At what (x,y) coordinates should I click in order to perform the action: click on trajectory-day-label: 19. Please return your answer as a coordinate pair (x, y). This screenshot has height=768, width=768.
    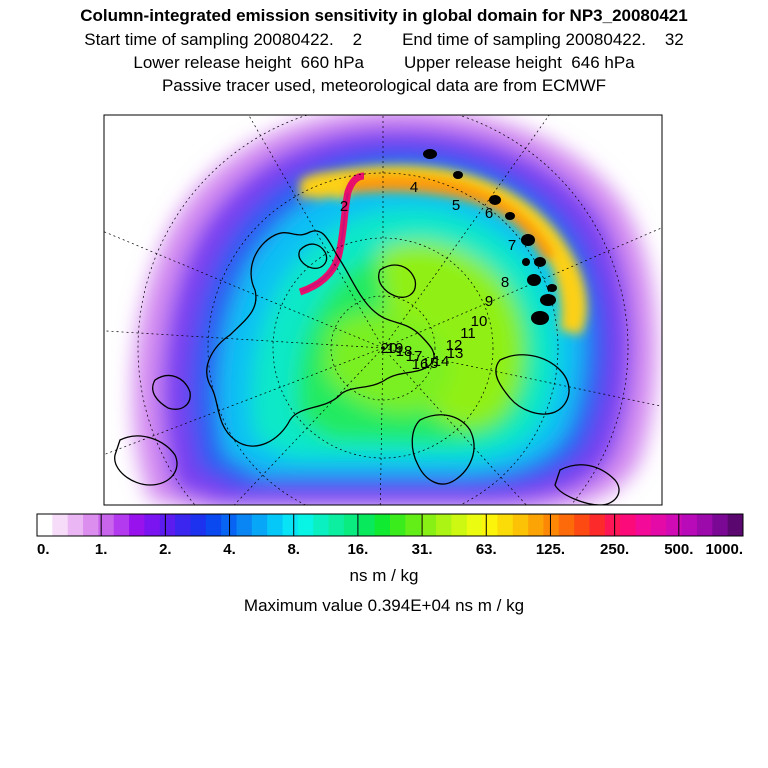
    Looking at the image, I should click on (395, 348).